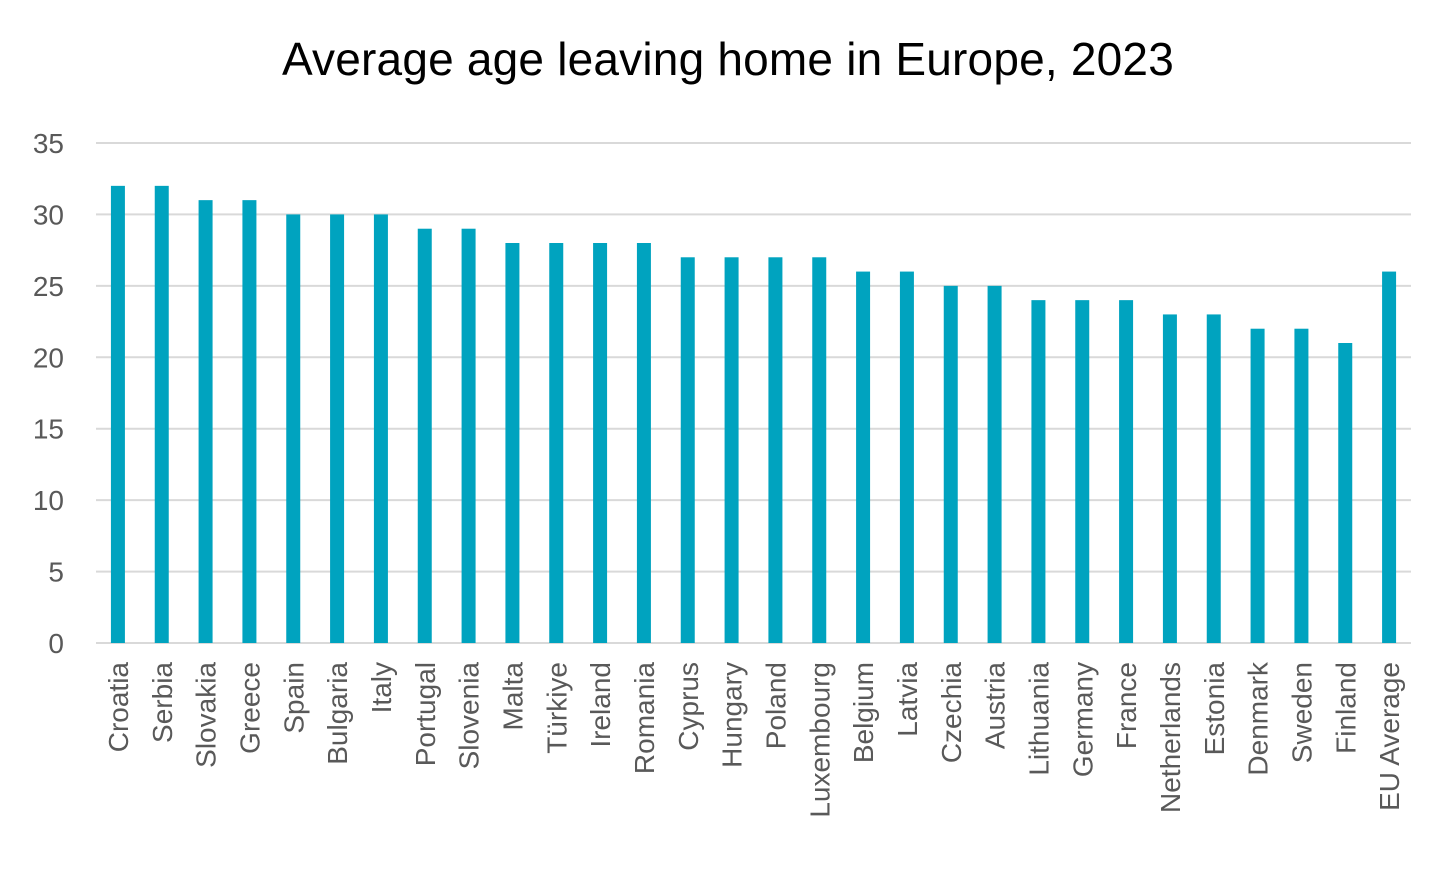 Image resolution: width=1456 pixels, height=874 pixels. Describe the element at coordinates (600, 705) in the screenshot. I see `x-tick-label: Ireland` at that location.